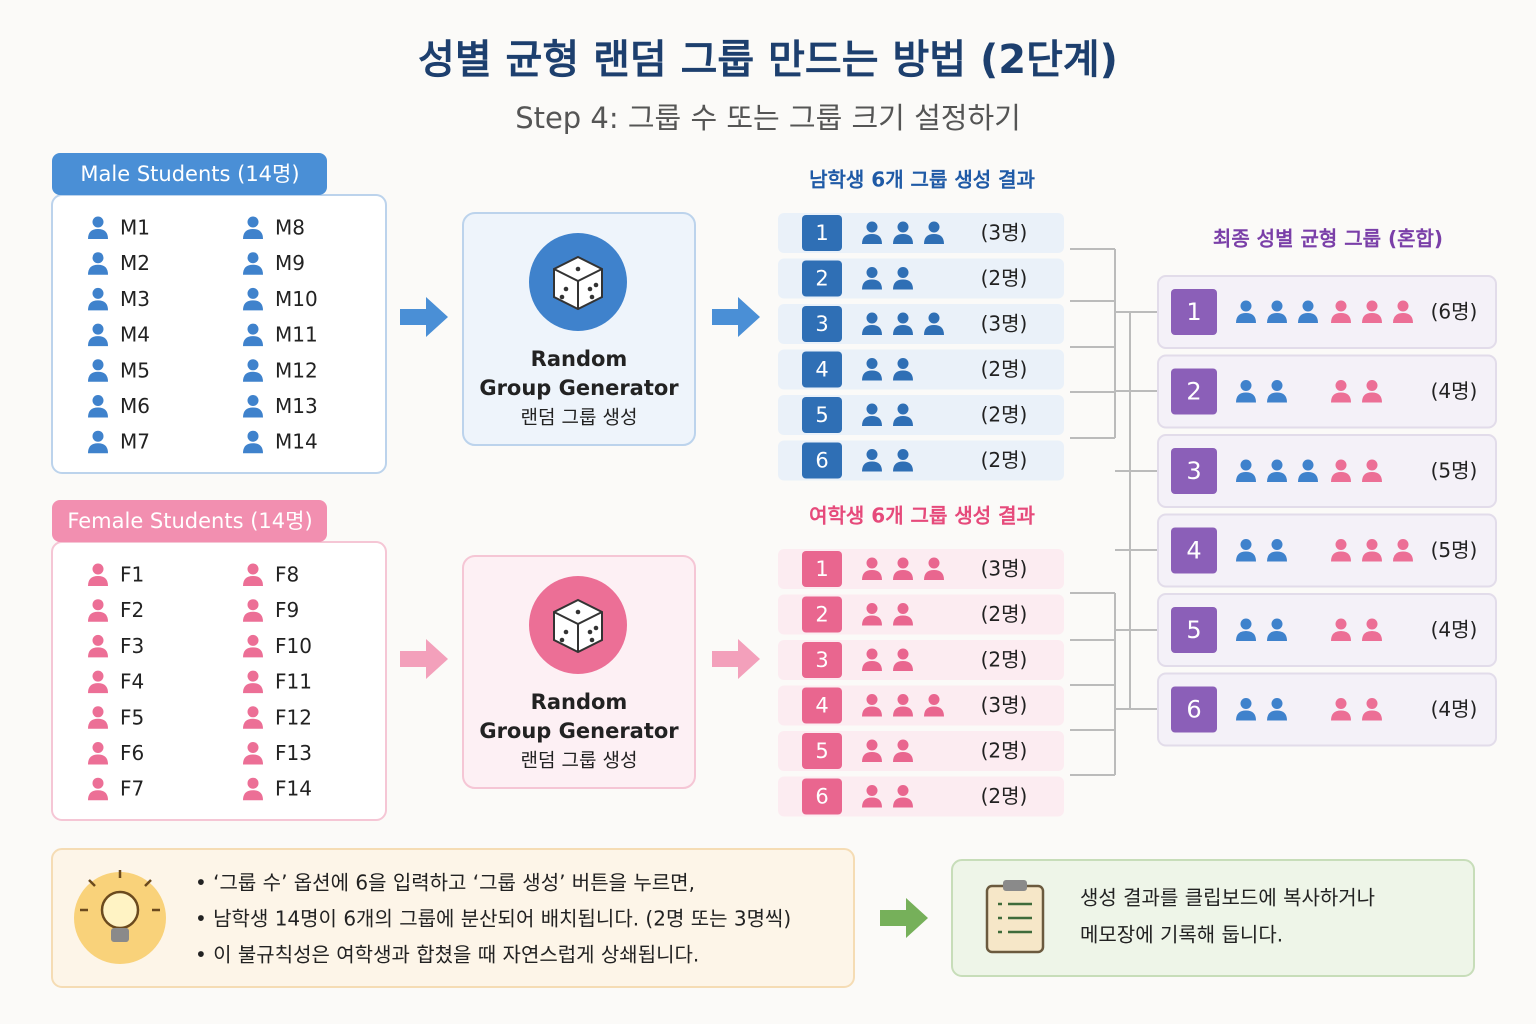  What do you see at coordinates (287, 610) in the screenshot?
I see `student-name: F9` at bounding box center [287, 610].